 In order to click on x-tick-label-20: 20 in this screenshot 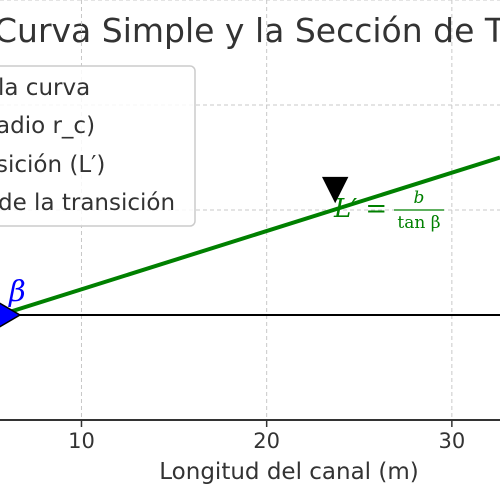, I will do `click(266, 441)`.